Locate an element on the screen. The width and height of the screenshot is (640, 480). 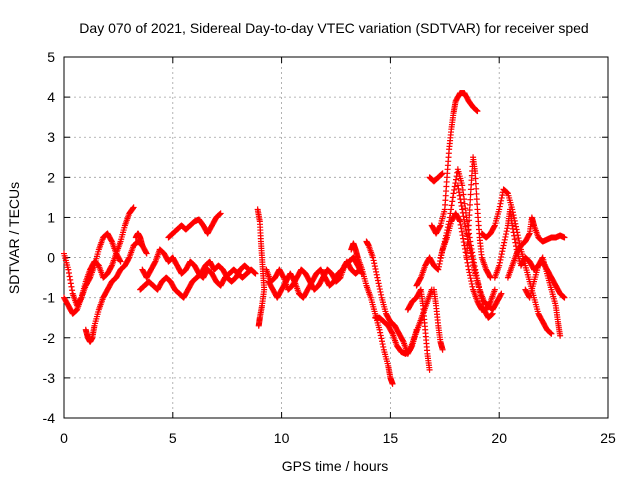
x-tick-label: 25 is located at coordinates (608, 438).